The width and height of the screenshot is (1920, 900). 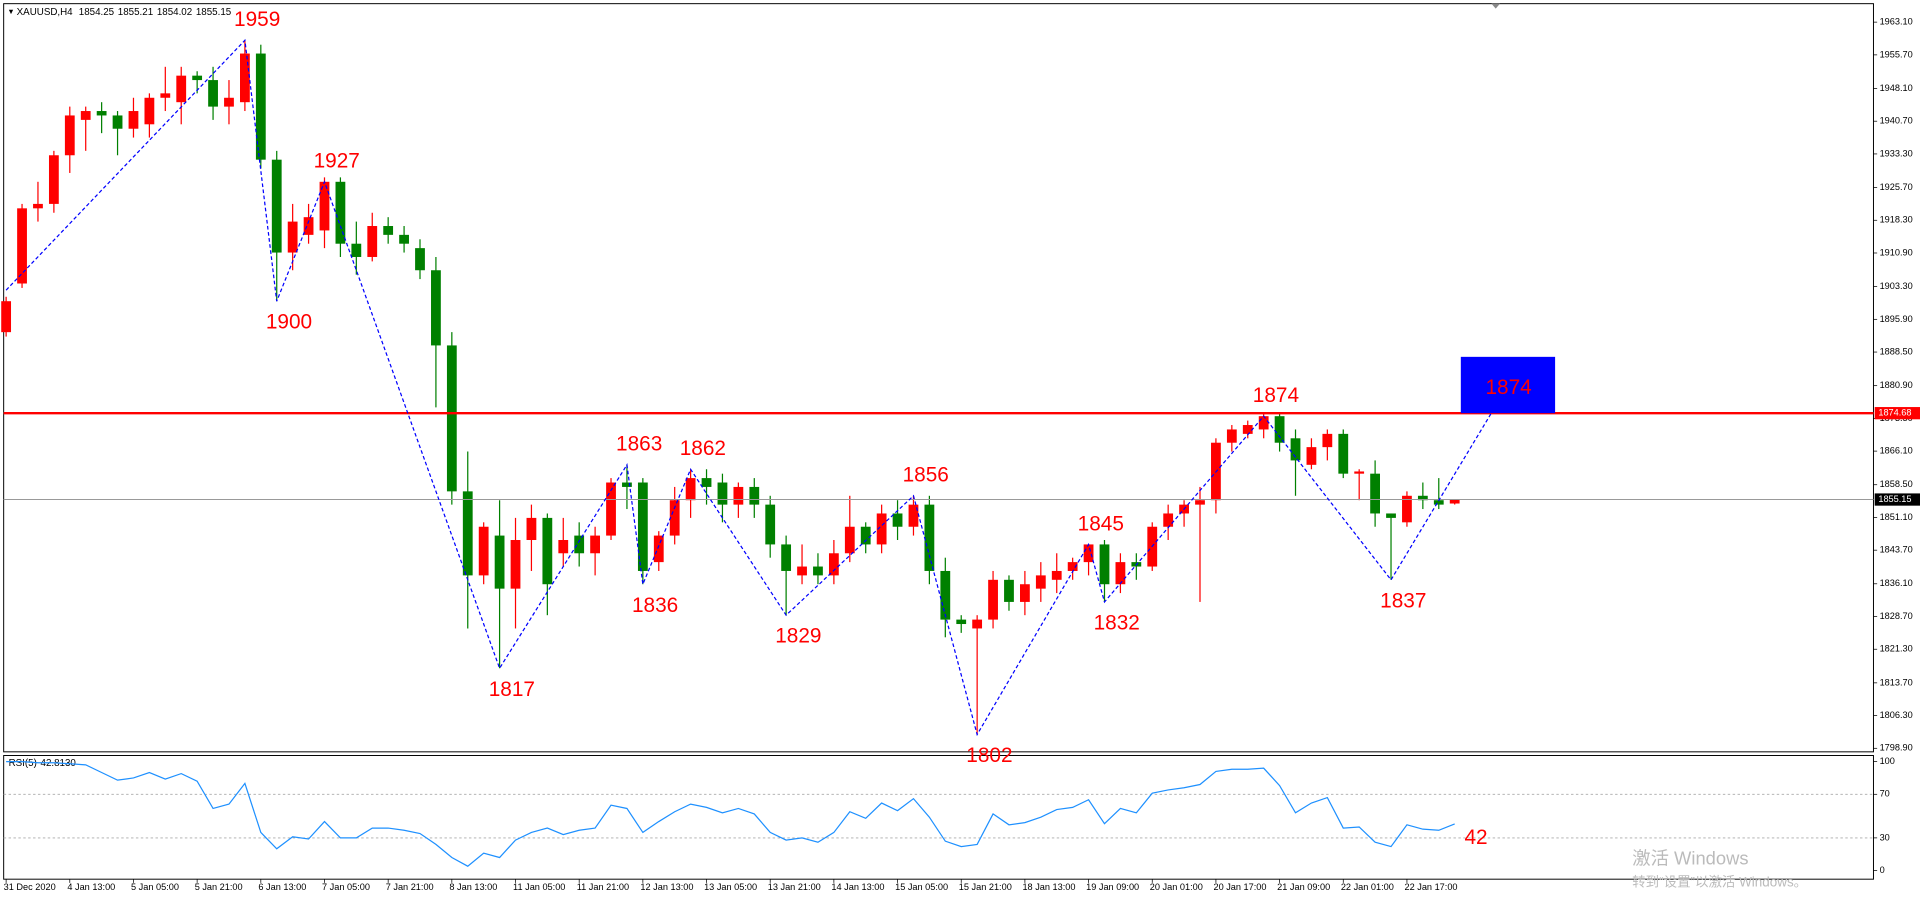 What do you see at coordinates (1690, 857) in the screenshot?
I see `watermark-title: 激活 Windows` at bounding box center [1690, 857].